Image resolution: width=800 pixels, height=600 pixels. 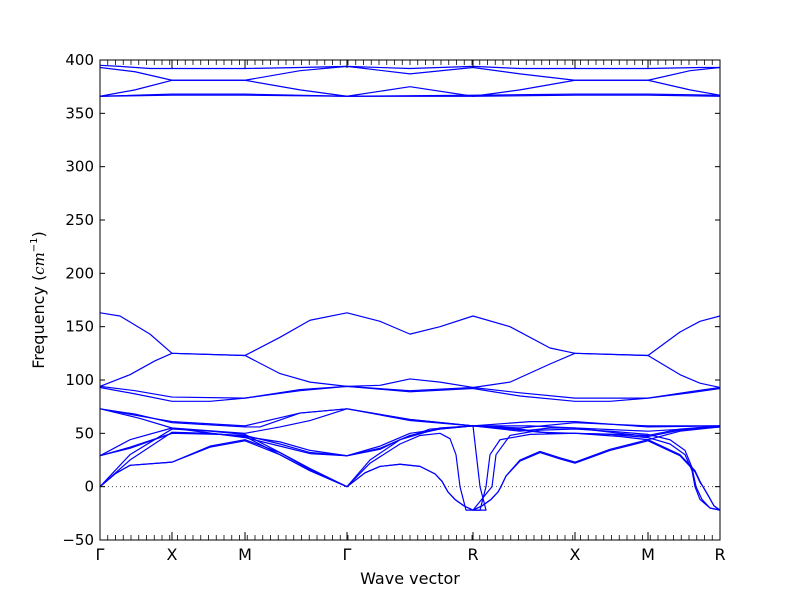 I want to click on x-axis-label: Wave vector, so click(x=410, y=578).